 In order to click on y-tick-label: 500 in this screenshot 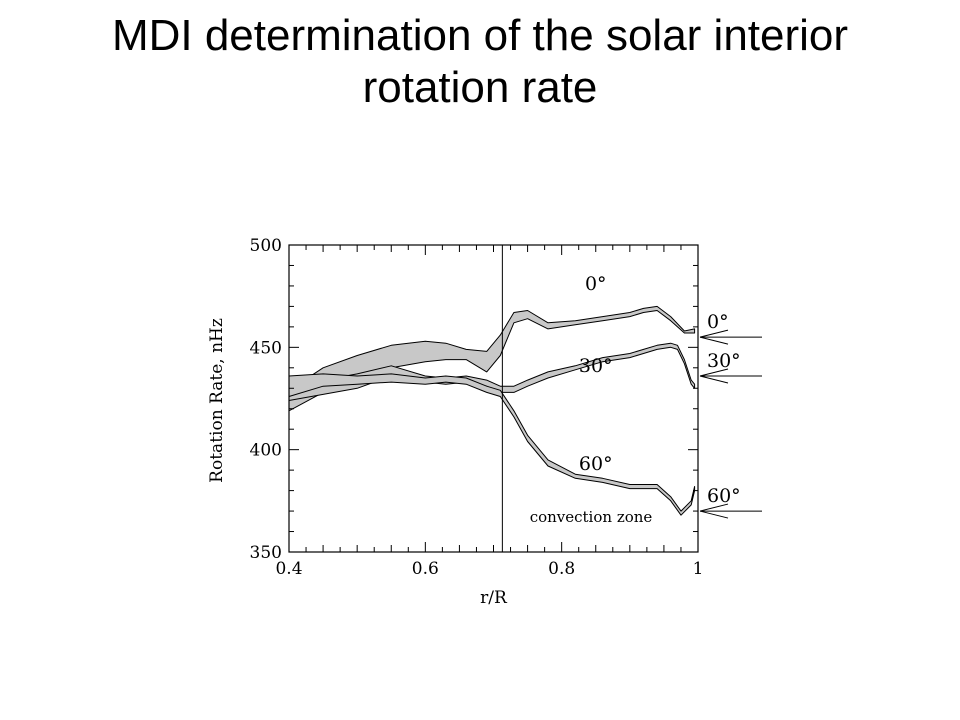, I will do `click(266, 246)`.